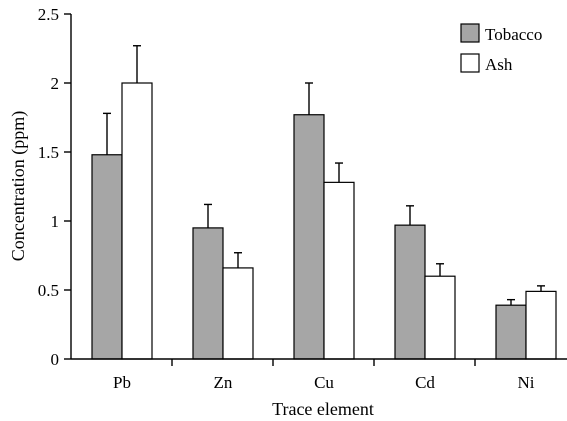 The height and width of the screenshot is (421, 567). Describe the element at coordinates (511, 332) in the screenshot. I see `bar-tobacco-ni` at that location.